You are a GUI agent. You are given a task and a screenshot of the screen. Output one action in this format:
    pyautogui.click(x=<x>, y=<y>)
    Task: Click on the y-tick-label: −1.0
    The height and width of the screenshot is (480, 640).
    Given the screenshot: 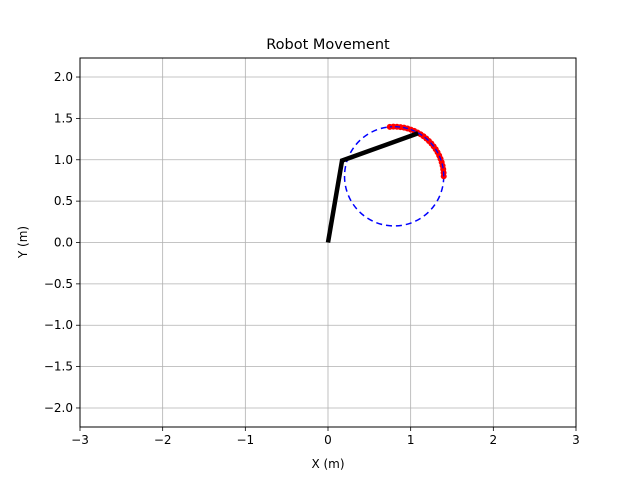 What is the action you would take?
    pyautogui.click(x=58, y=325)
    